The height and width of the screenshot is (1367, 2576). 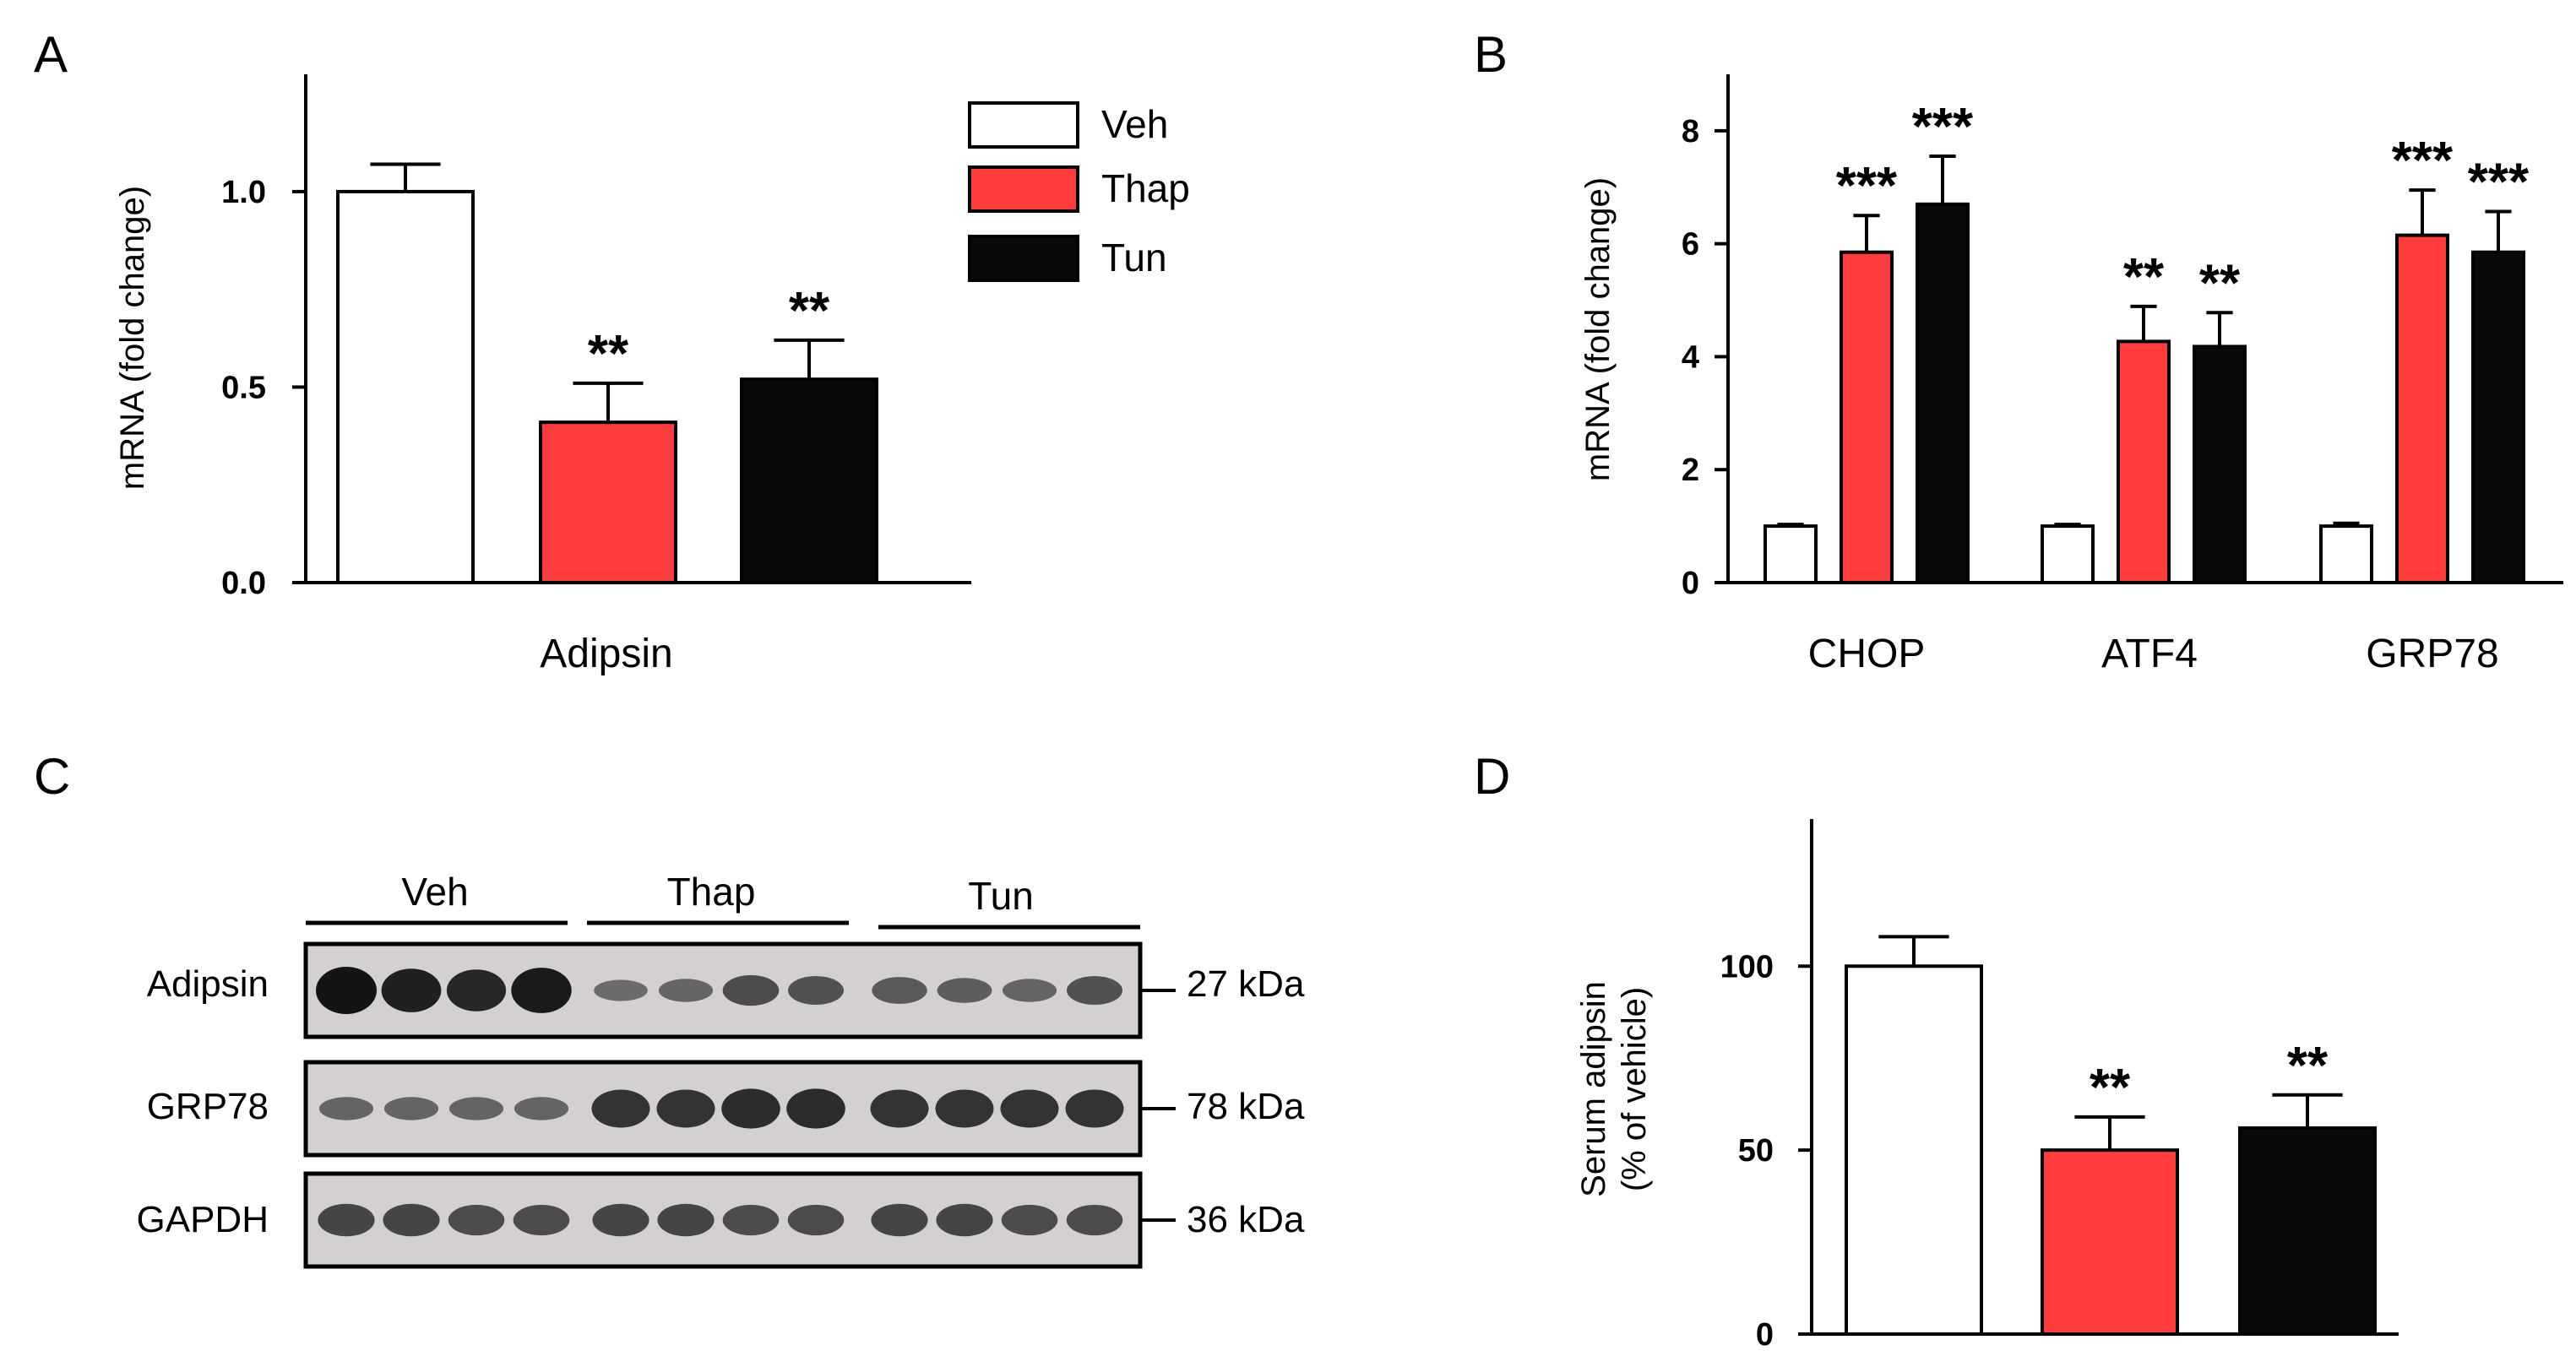 I want to click on panel-a-category-label: Adipsin, so click(x=606, y=654).